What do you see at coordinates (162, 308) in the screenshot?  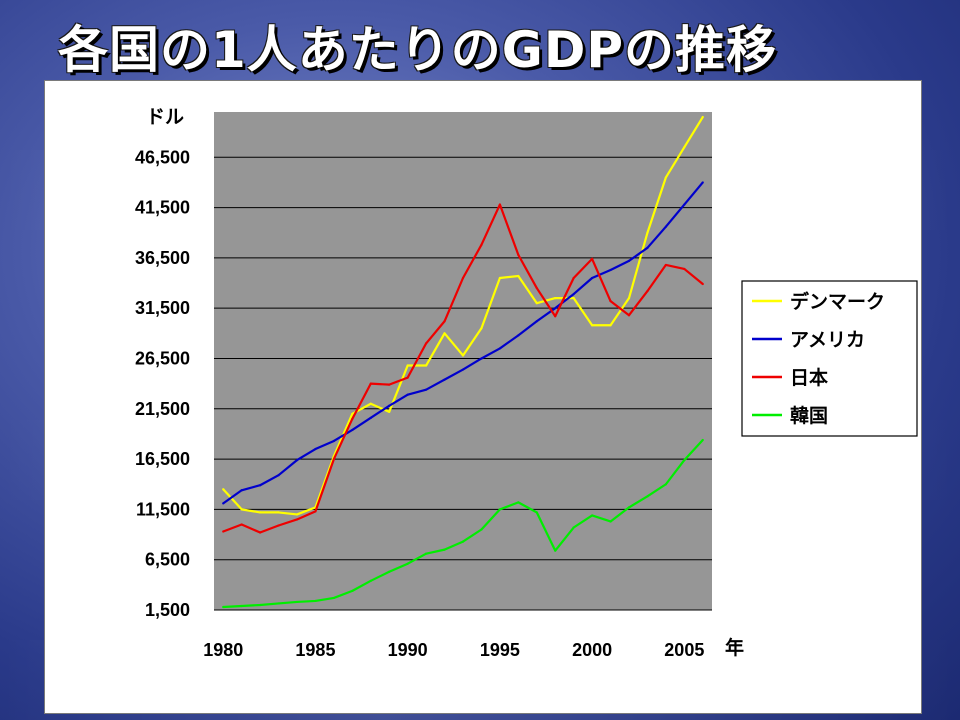 I see `y-tick-label: 31,500` at bounding box center [162, 308].